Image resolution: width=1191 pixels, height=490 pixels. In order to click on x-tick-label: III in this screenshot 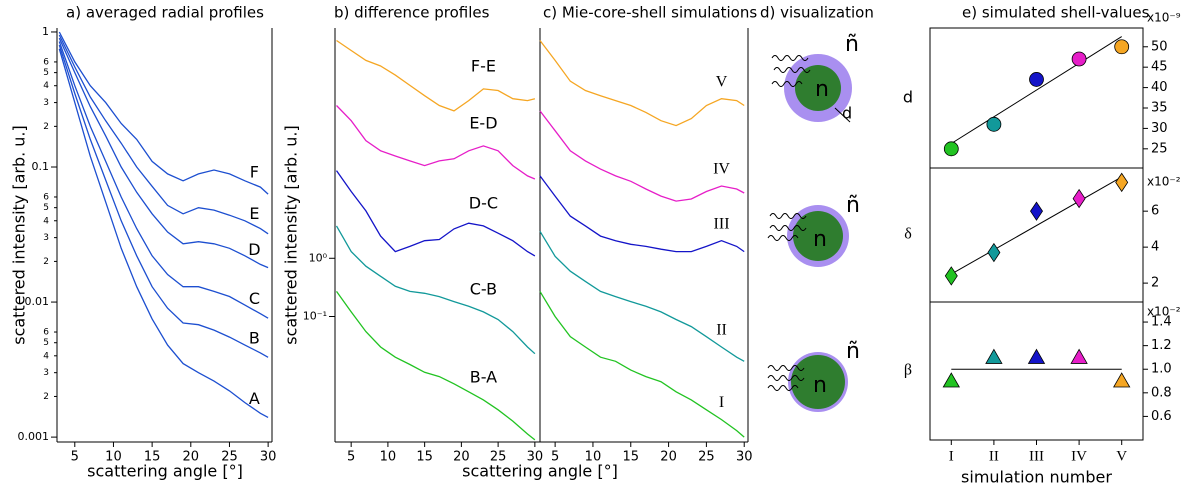, I will do `click(1036, 456)`.